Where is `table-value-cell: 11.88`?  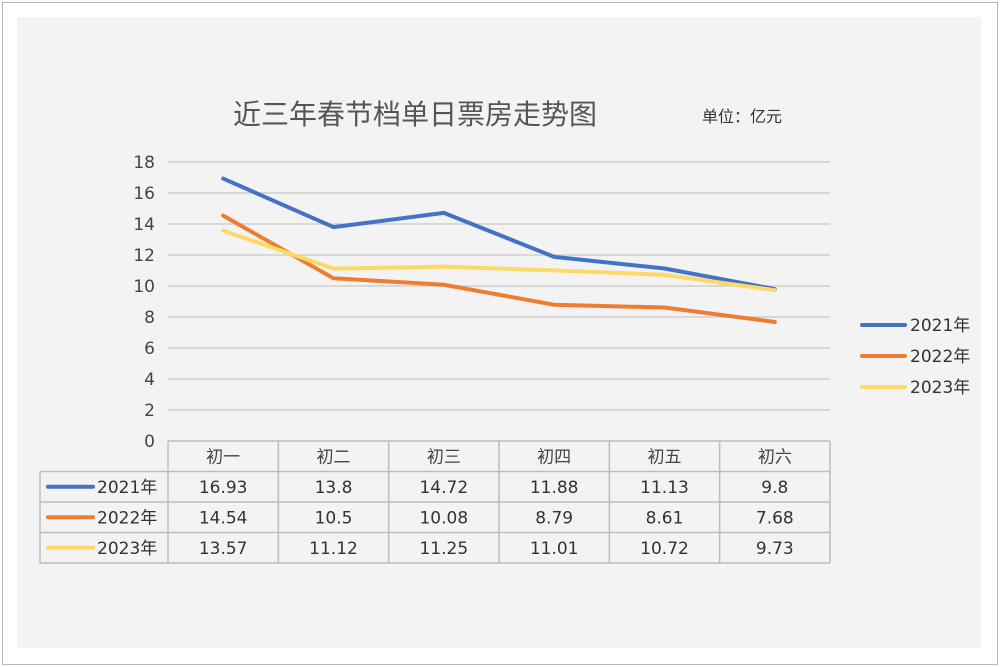
table-value-cell: 11.88 is located at coordinates (554, 488).